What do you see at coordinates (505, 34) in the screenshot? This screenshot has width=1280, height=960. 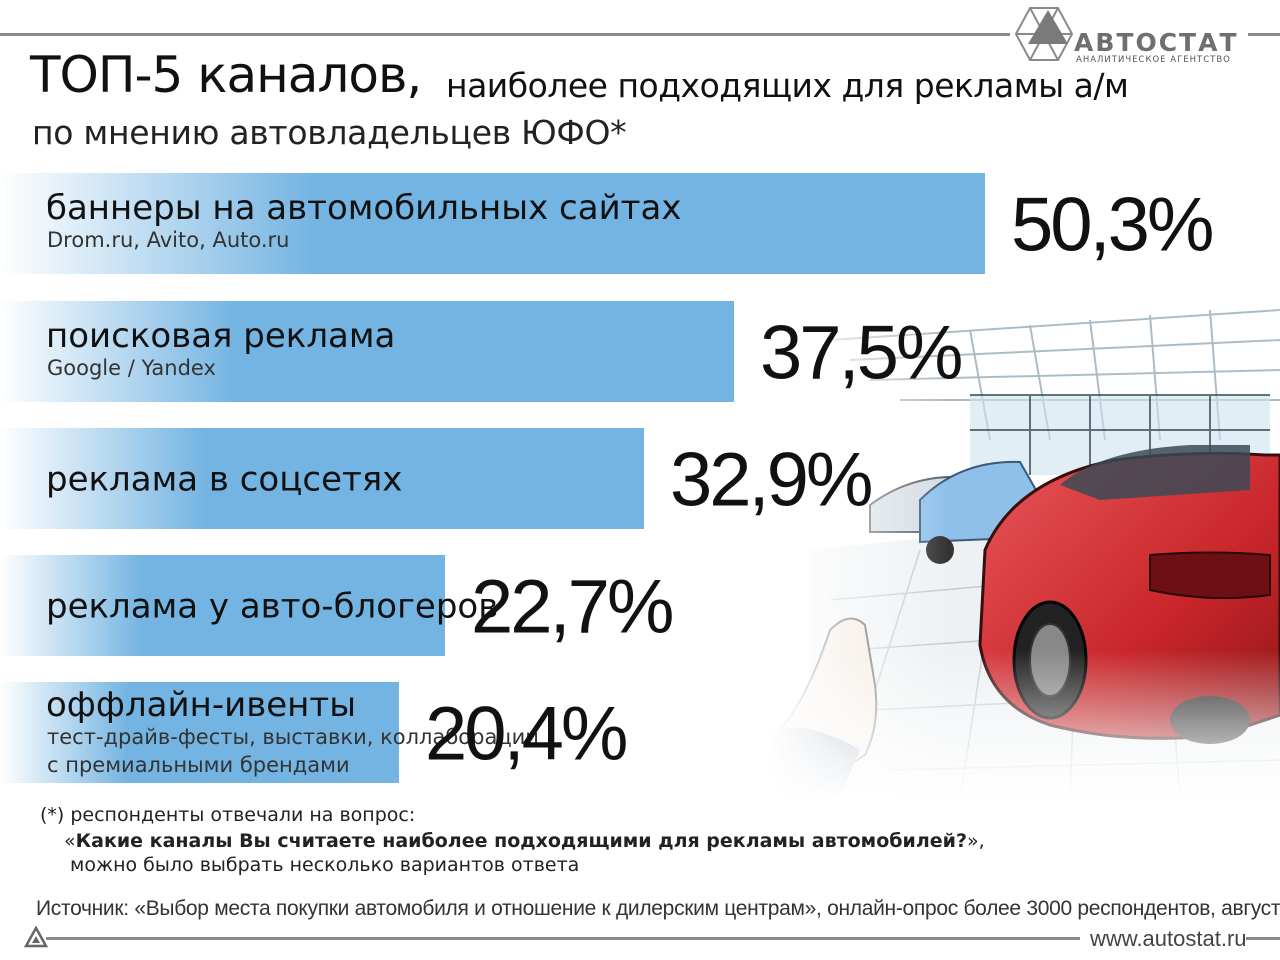 I see `top-rule` at bounding box center [505, 34].